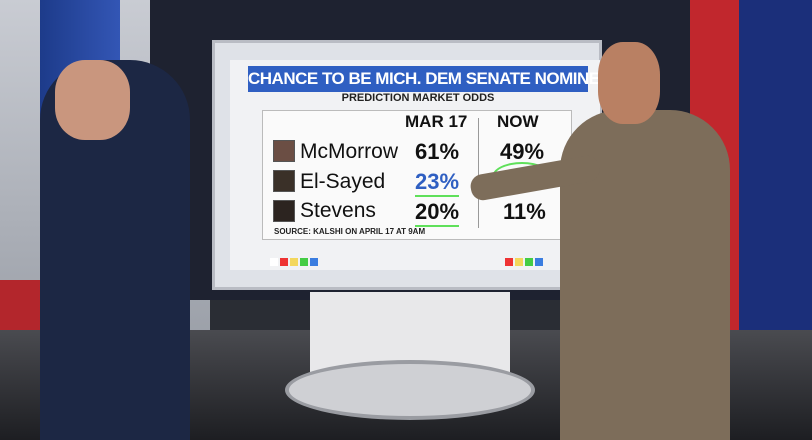 The height and width of the screenshot is (440, 812). What do you see at coordinates (410, 332) in the screenshot?
I see `screen-pedestal` at bounding box center [410, 332].